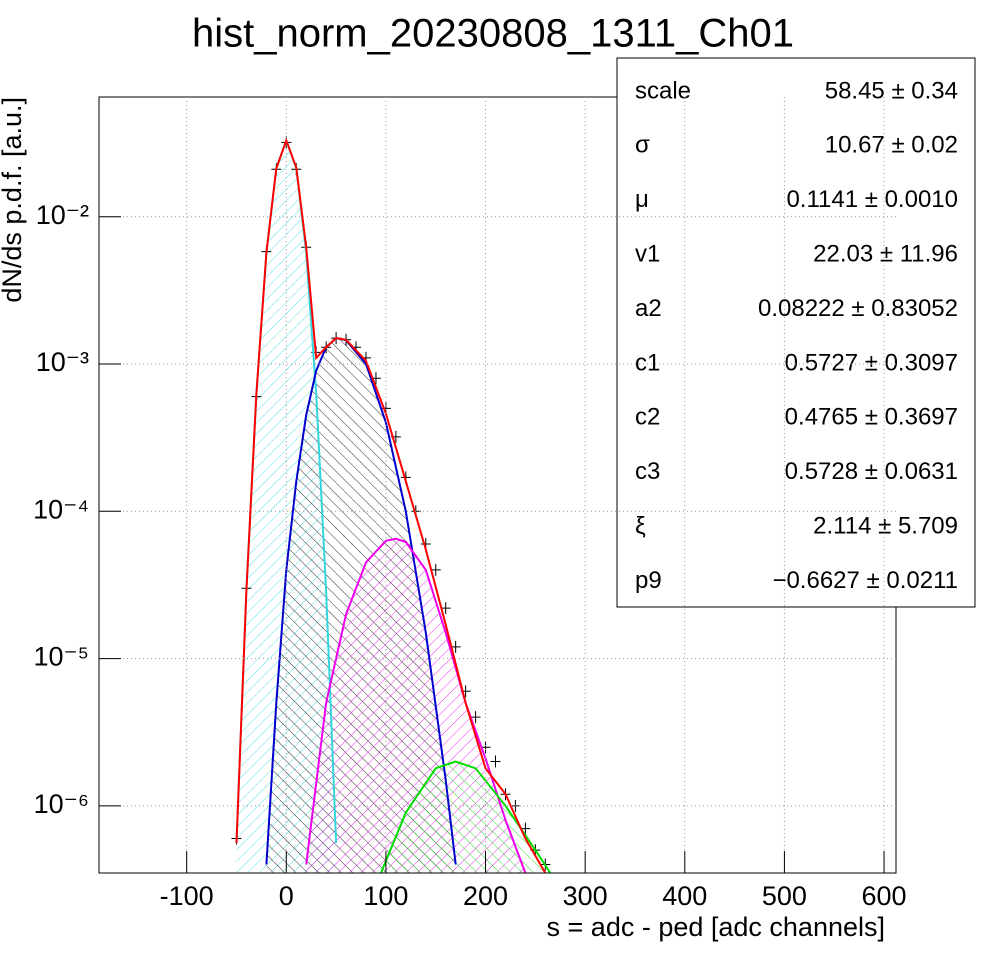  Describe the element at coordinates (648, 308) in the screenshot. I see `stats-name: a2` at that location.